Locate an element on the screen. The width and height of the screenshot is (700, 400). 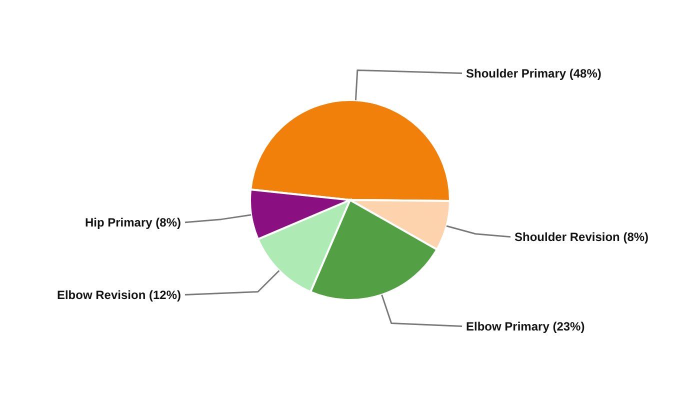
slice-label: Elbow Primary (23%) is located at coordinates (525, 326).